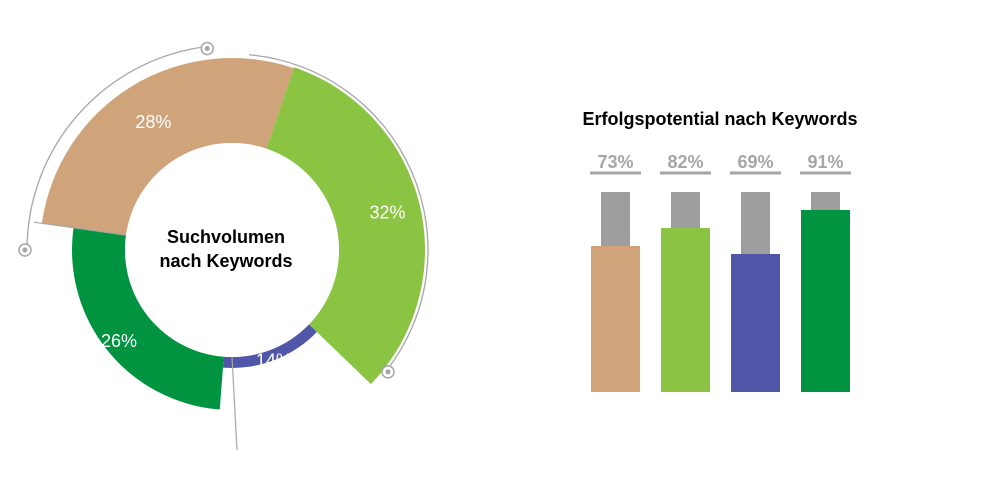 This screenshot has width=1000, height=500. I want to click on donut-center-label-line-1: Suchvolumen, so click(226, 237).